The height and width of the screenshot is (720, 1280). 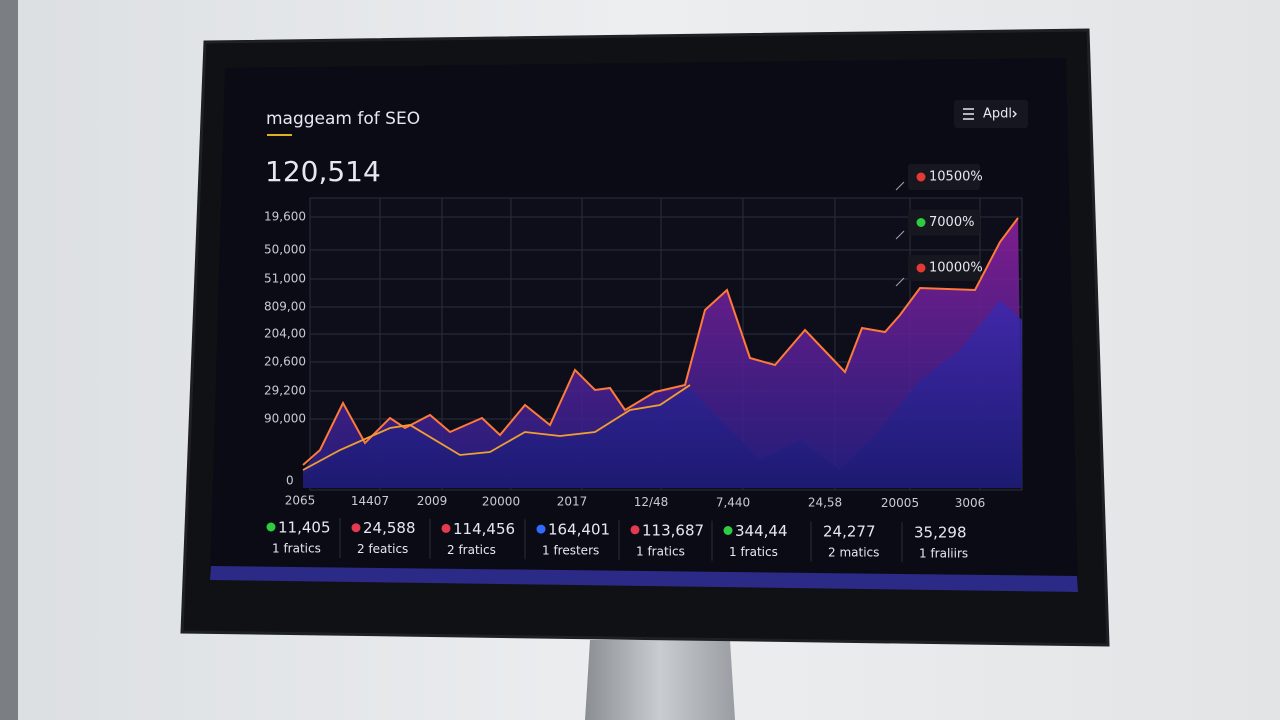 I want to click on area-secondary, so click(x=662, y=394).